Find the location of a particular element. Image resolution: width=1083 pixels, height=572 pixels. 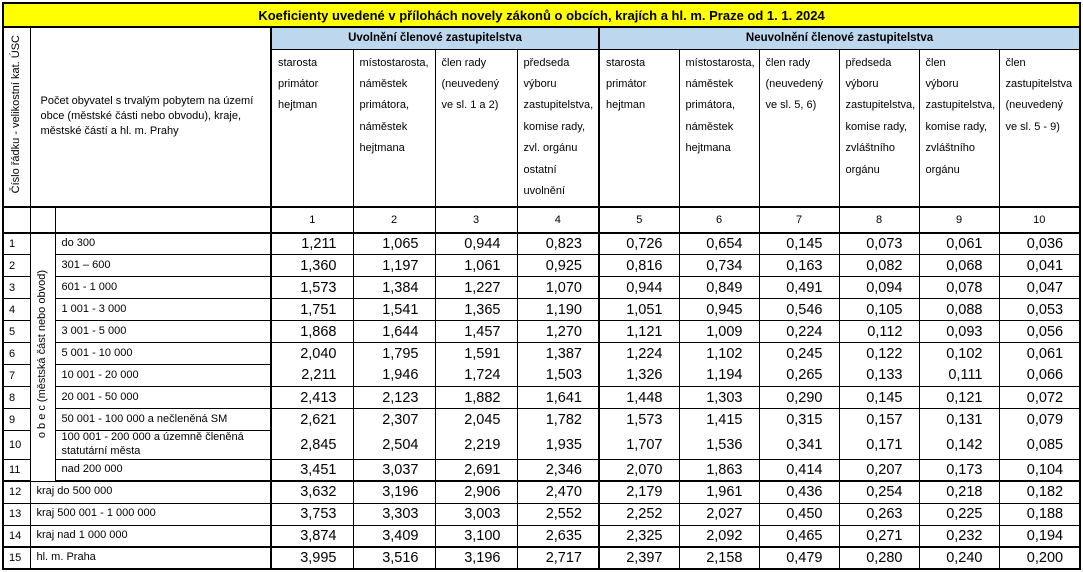

value-cell: 3,516 is located at coordinates (394, 558).